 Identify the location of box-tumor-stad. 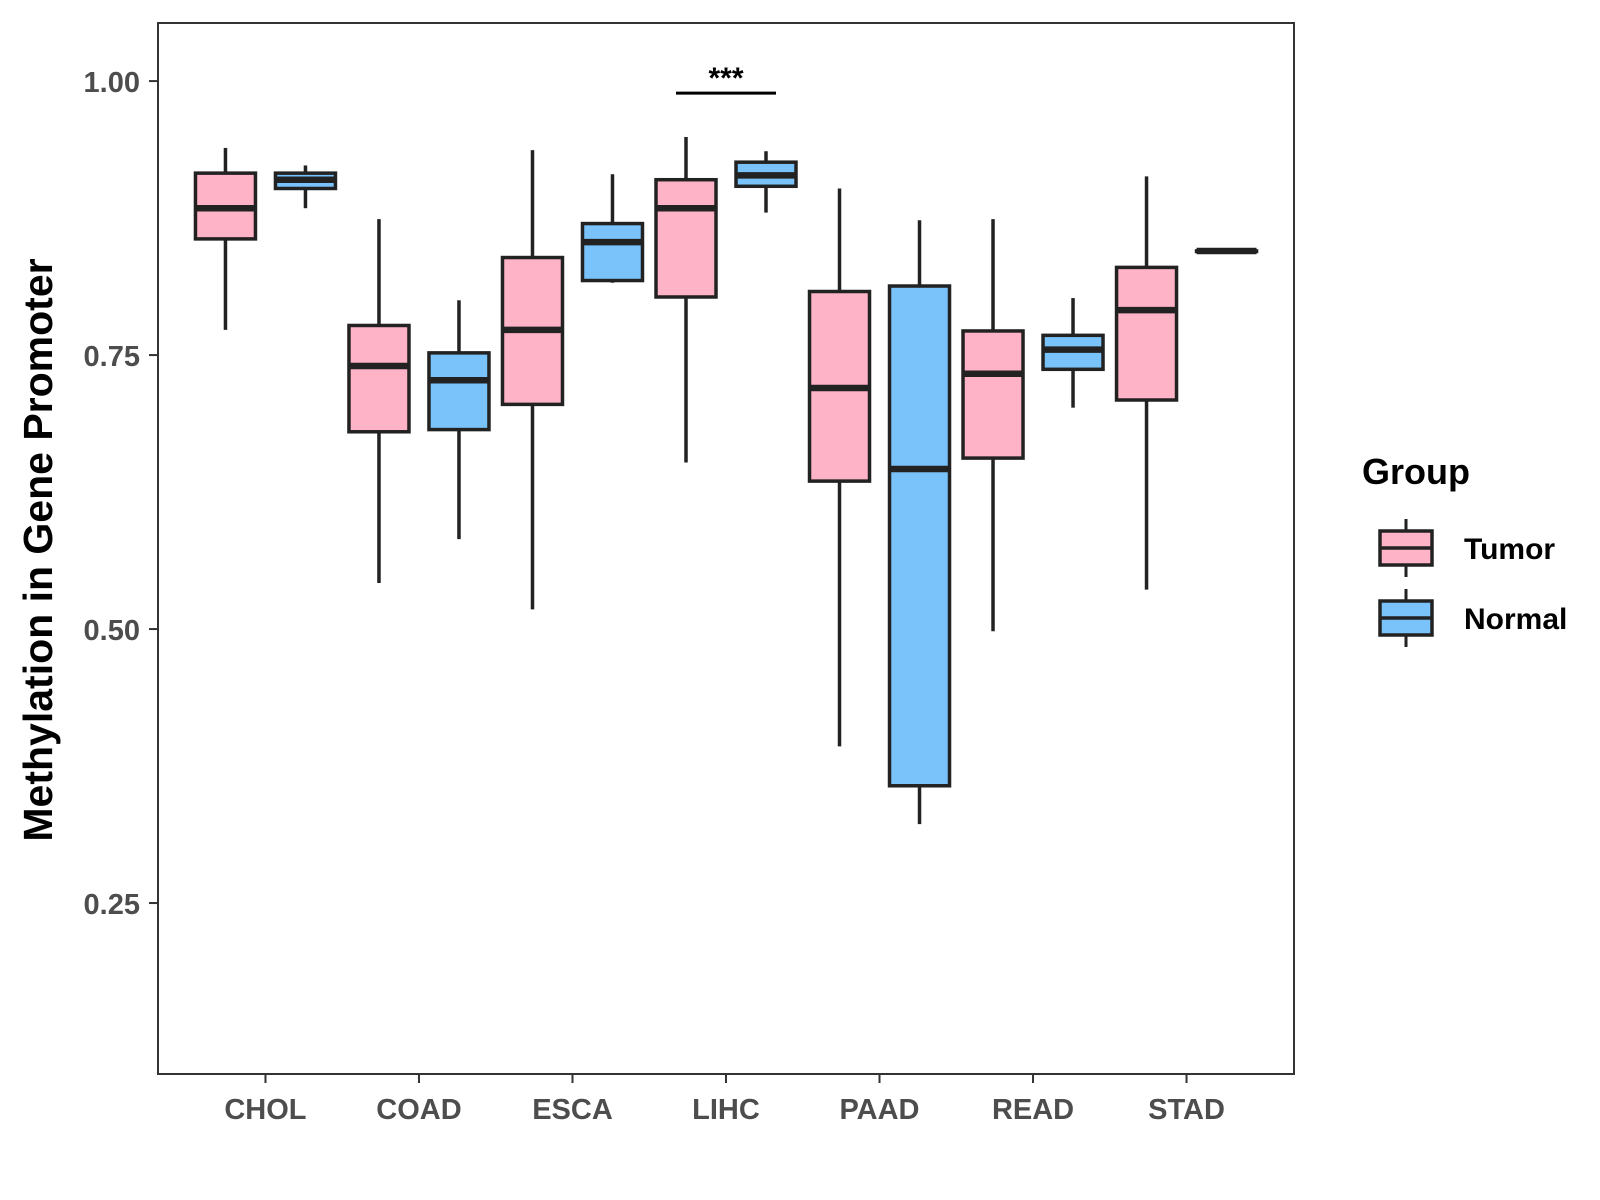
(1146, 383).